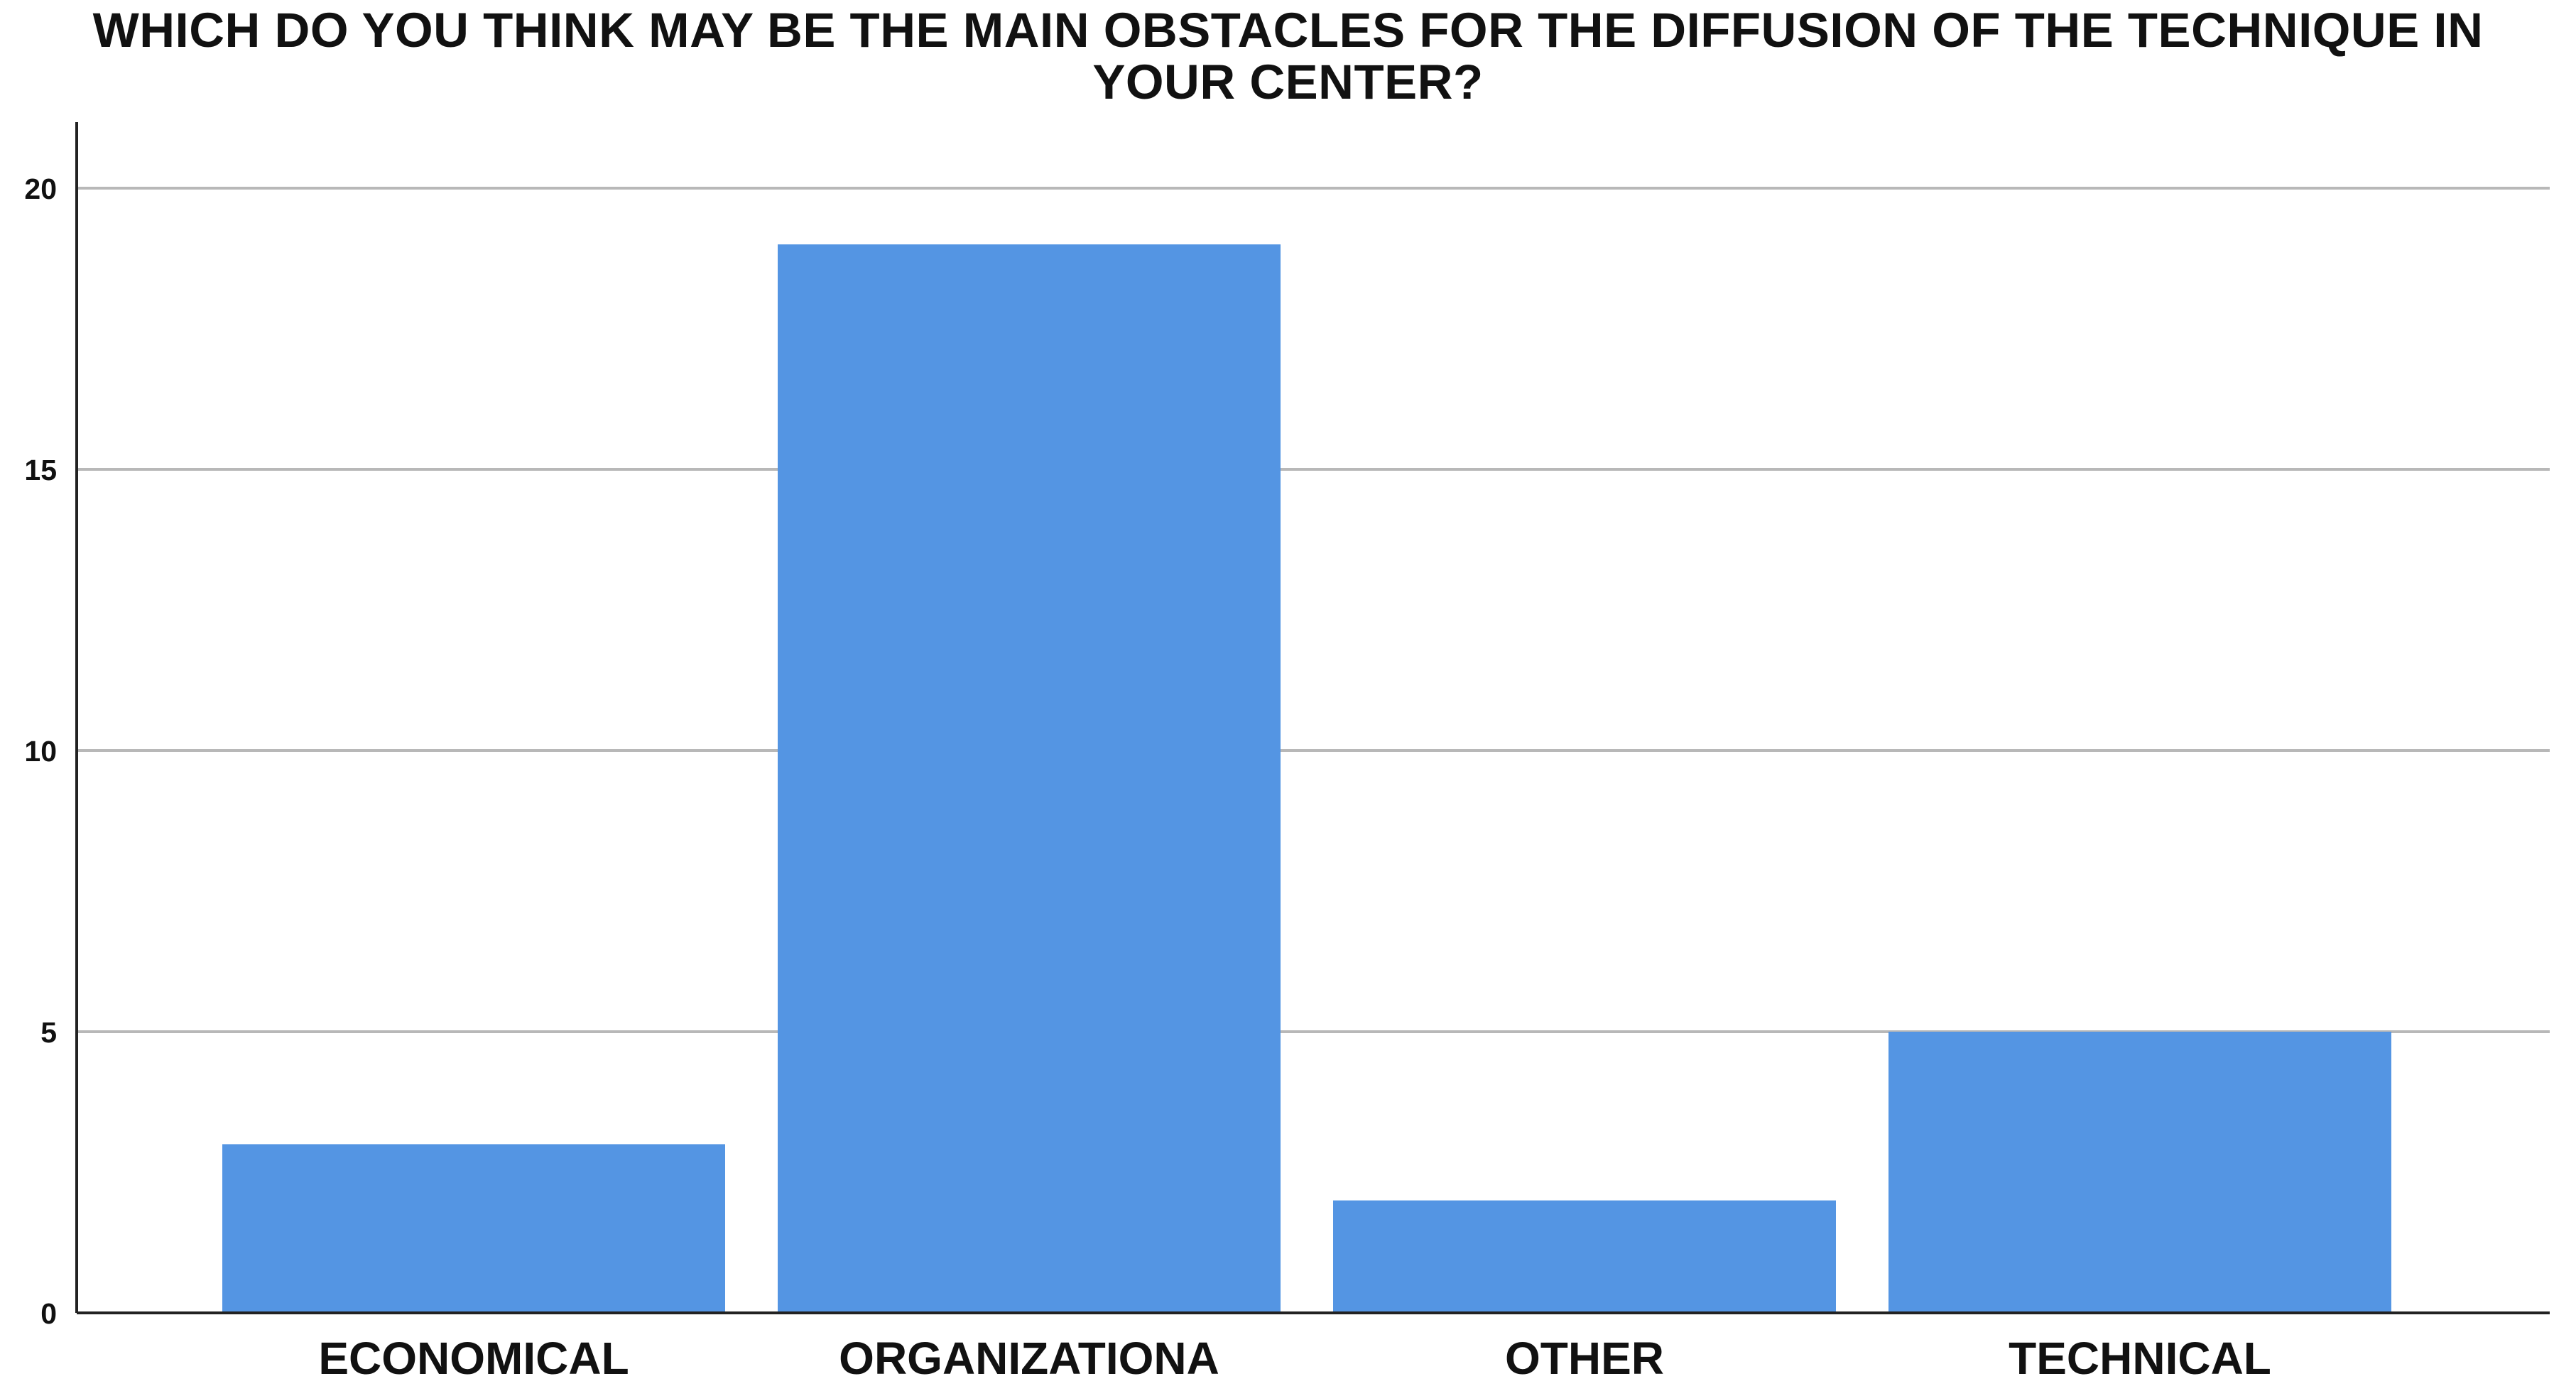 This screenshot has height=1391, width=2576. What do you see at coordinates (473, 1228) in the screenshot?
I see `bar-economical` at bounding box center [473, 1228].